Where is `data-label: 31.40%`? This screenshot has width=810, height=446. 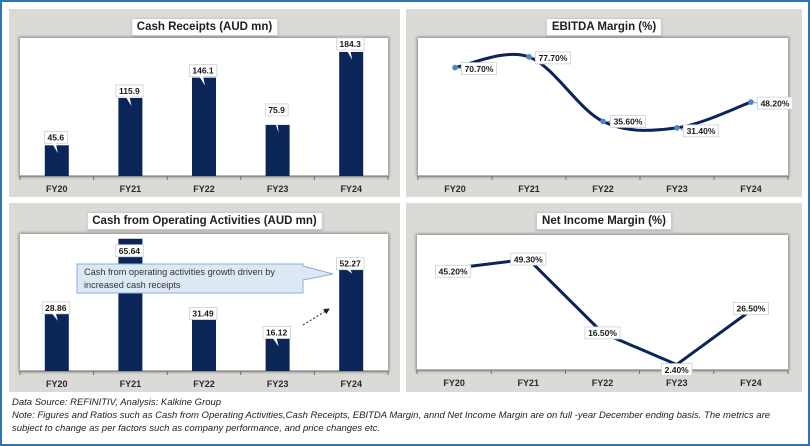
data-label: 31.40% is located at coordinates (699, 131).